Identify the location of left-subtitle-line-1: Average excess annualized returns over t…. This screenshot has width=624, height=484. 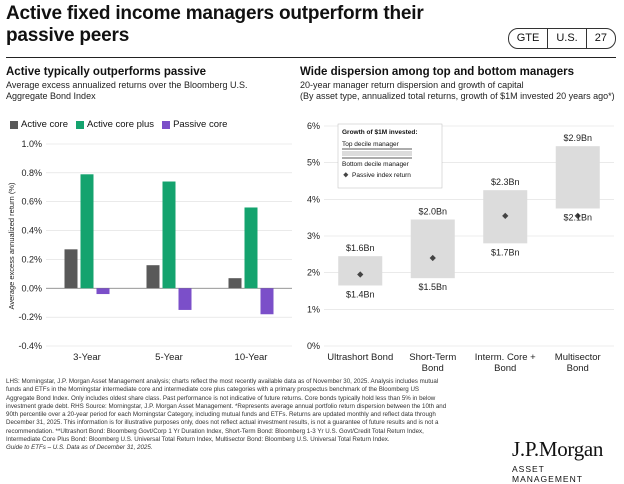
(127, 85).